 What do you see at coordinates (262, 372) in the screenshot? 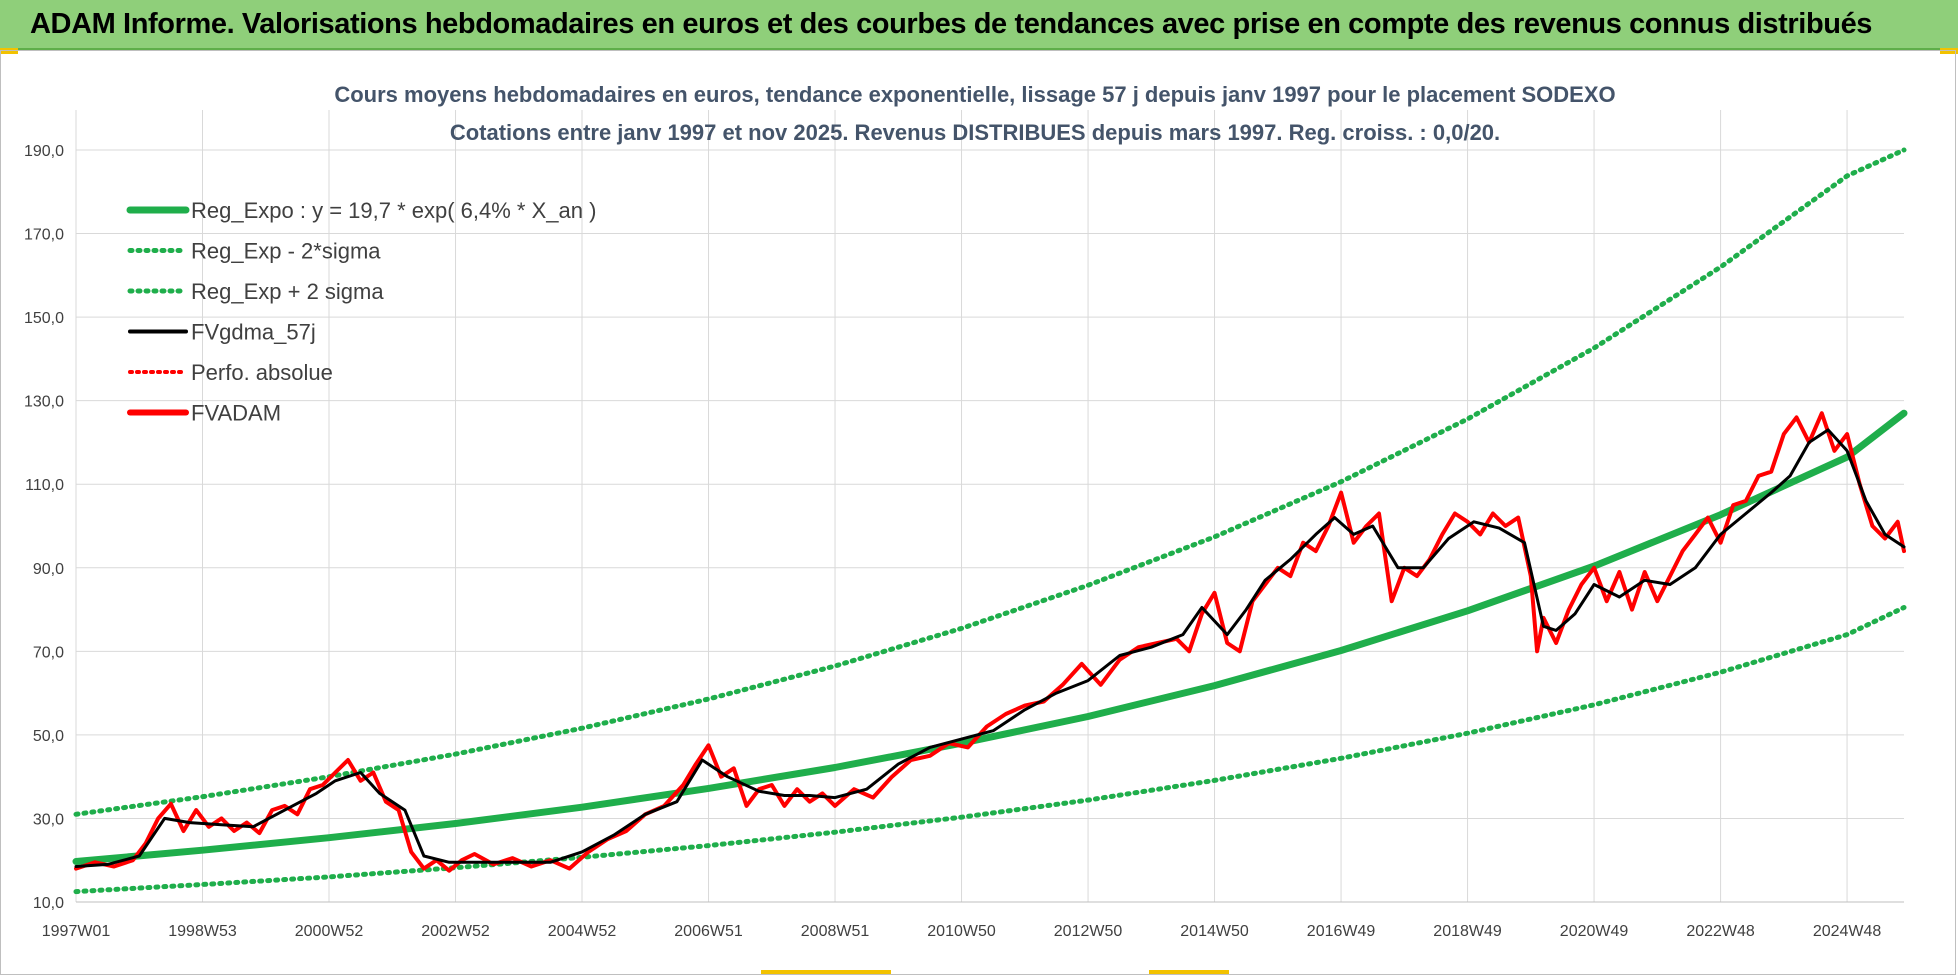
I see `legend-label: Perfo. absolue` at bounding box center [262, 372].